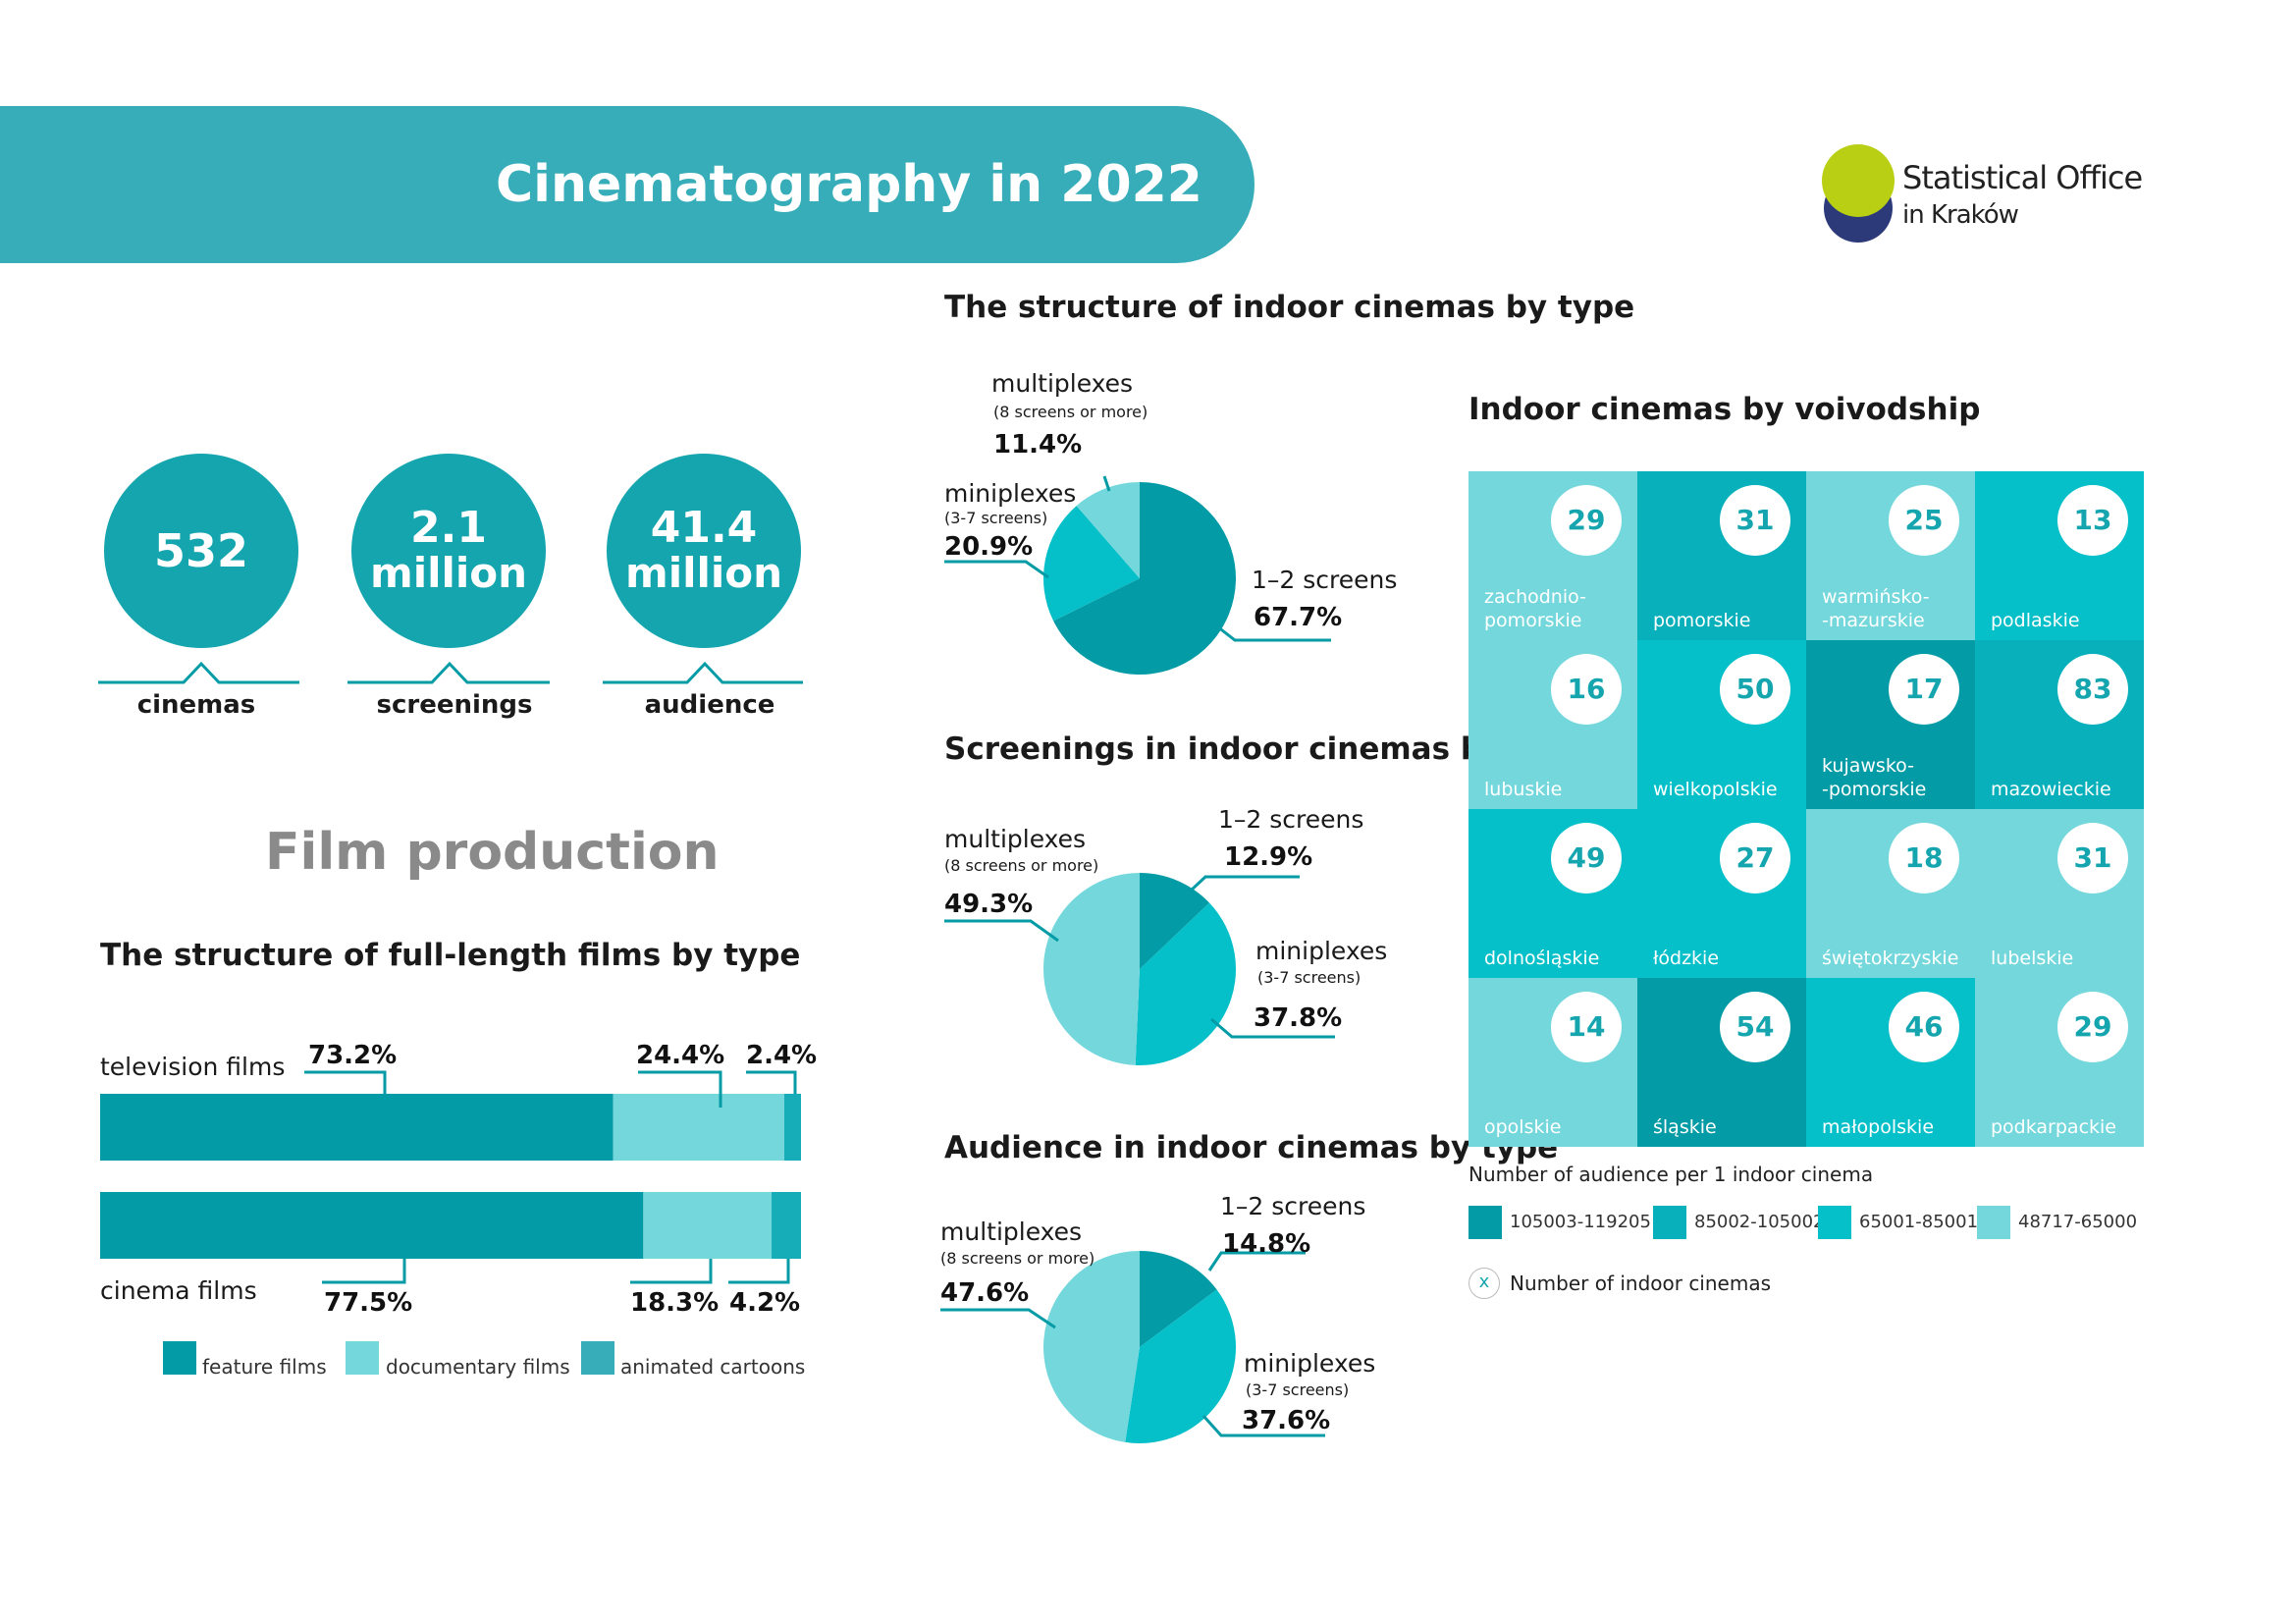 The width and height of the screenshot is (2296, 1624). Describe the element at coordinates (478, 1367) in the screenshot. I see `legend-label: documentary films` at that location.